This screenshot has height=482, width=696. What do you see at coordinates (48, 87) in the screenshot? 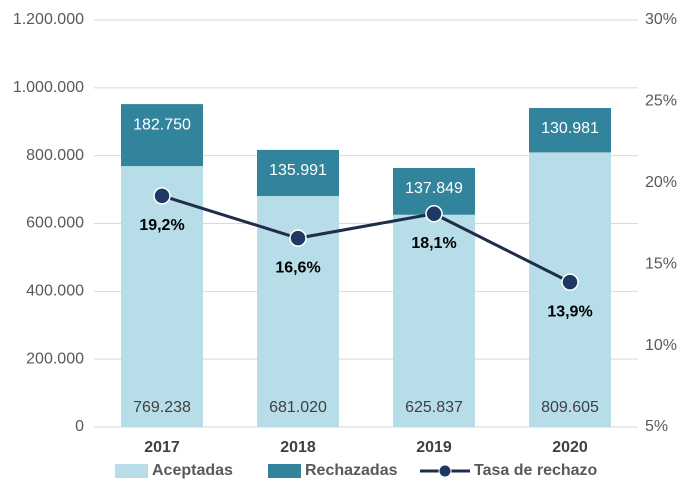
I see `y-tick-label: 1.000.000` at bounding box center [48, 87].